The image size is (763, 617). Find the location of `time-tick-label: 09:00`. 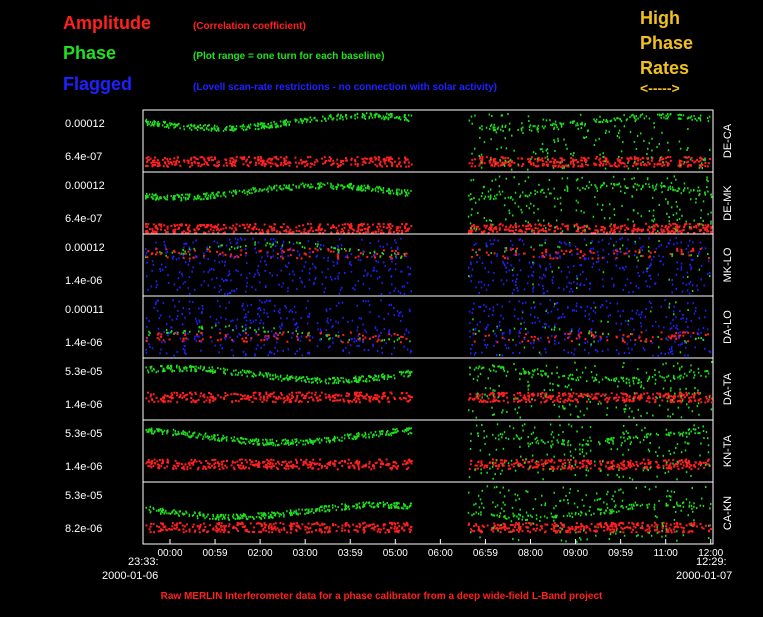

time-tick-label: 09:00 is located at coordinates (575, 553).